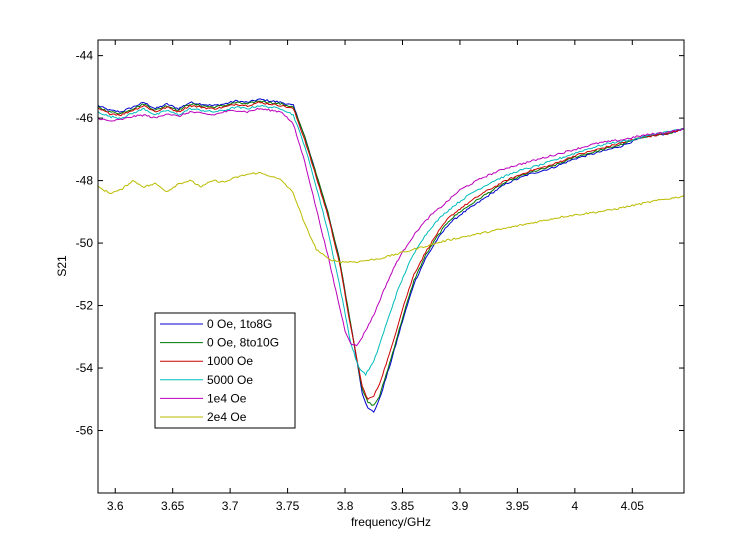 This screenshot has width=754, height=553. Describe the element at coordinates (230, 506) in the screenshot. I see `x-tick-label: 3.7` at that location.